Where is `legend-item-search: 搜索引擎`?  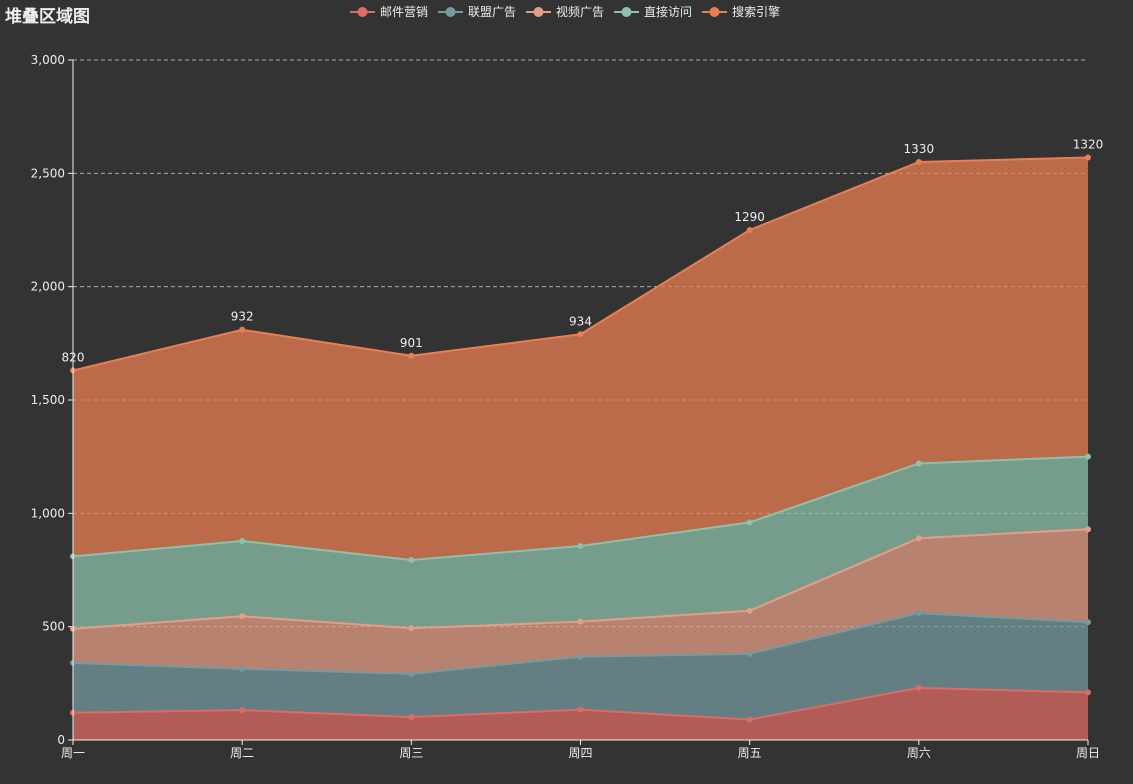 legend-item-search: 搜索引擎 is located at coordinates (741, 11).